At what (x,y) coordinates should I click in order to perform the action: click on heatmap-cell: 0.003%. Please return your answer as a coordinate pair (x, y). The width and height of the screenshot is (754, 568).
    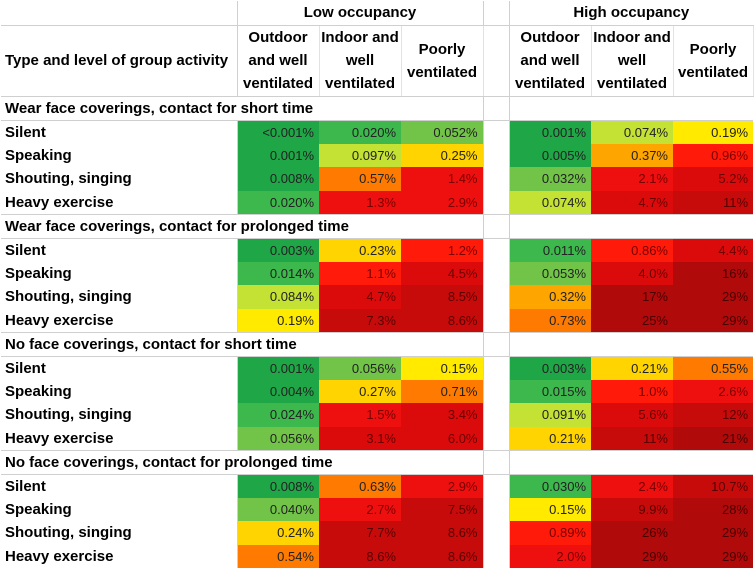
    Looking at the image, I should click on (278, 250).